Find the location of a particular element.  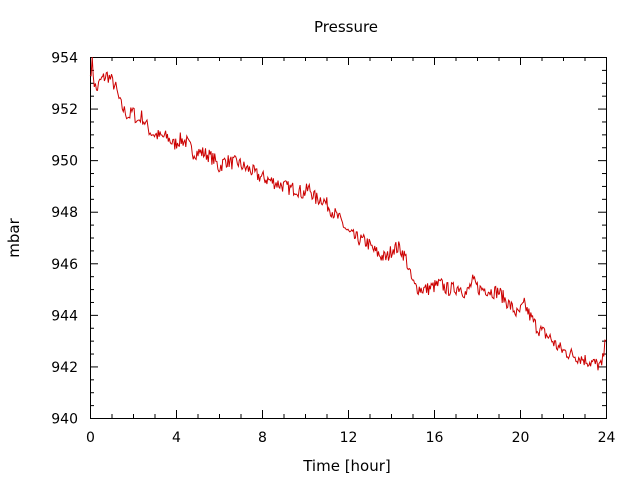

y-tick-label: 942 is located at coordinates (64, 368).